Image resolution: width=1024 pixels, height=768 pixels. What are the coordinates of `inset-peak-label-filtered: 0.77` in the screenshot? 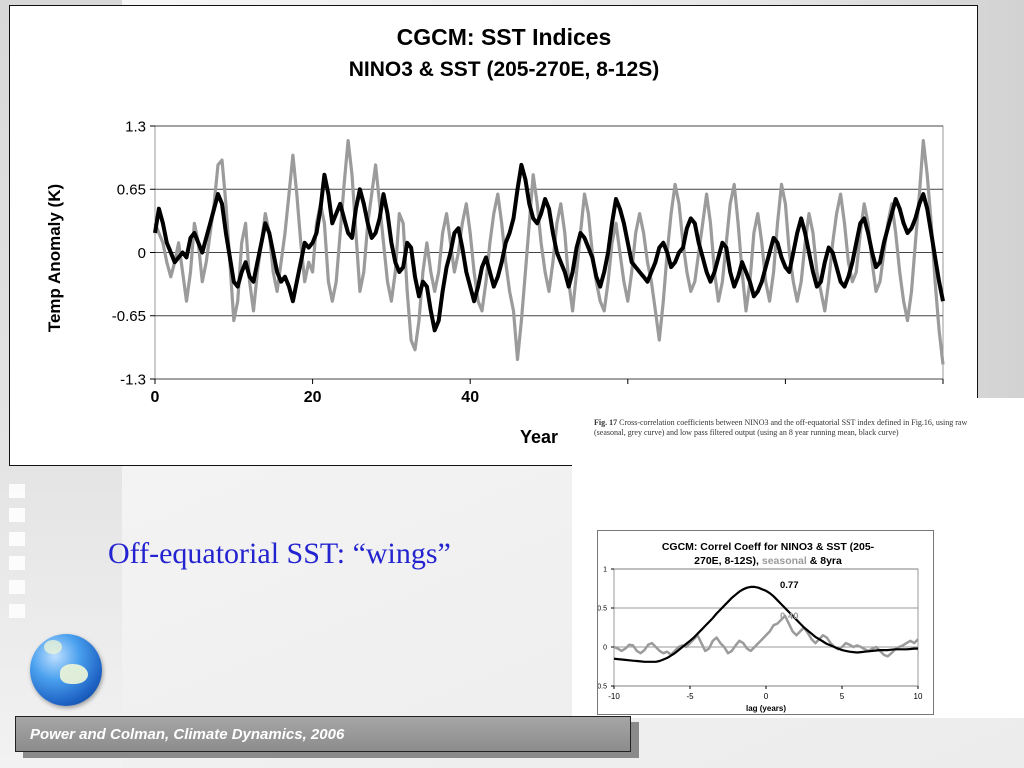 It's located at (789, 585).